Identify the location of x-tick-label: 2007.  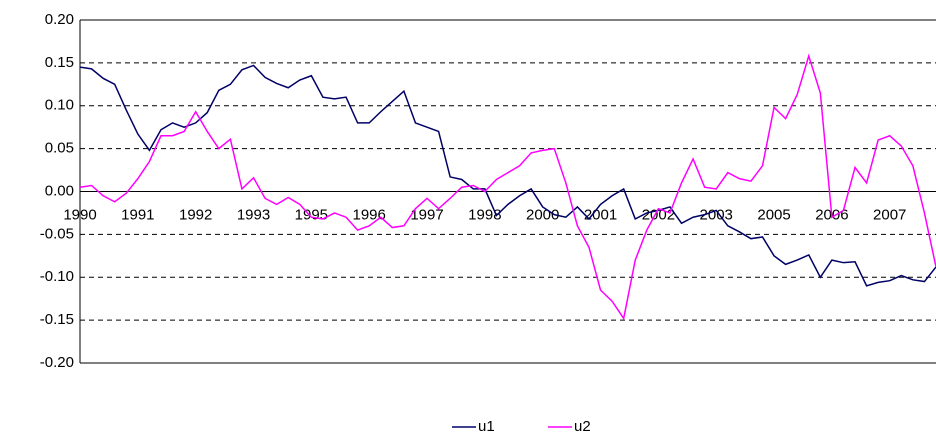
(889, 214).